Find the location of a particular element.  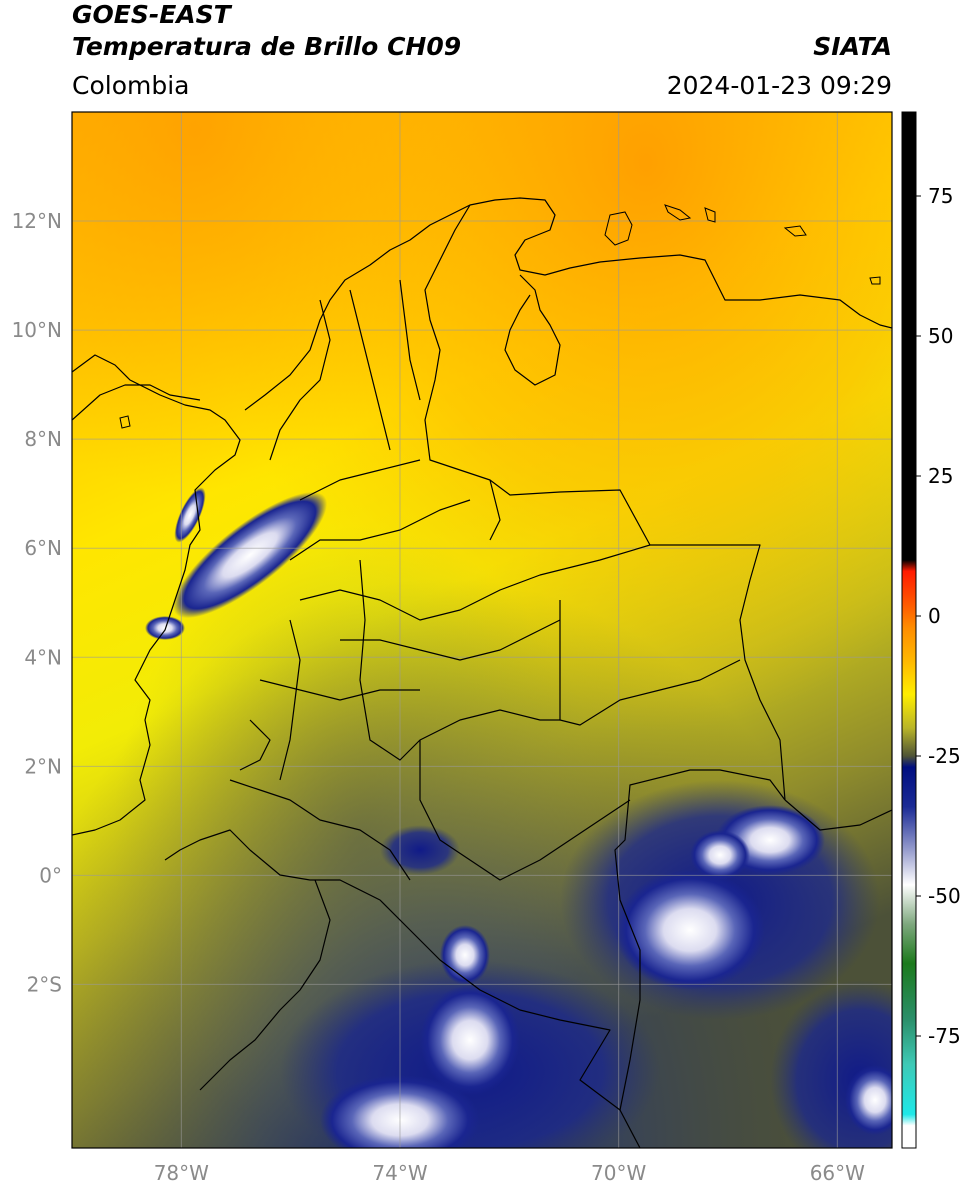

colorbar: 75 50 25 0 -25 -50 -75 is located at coordinates (931, 630).